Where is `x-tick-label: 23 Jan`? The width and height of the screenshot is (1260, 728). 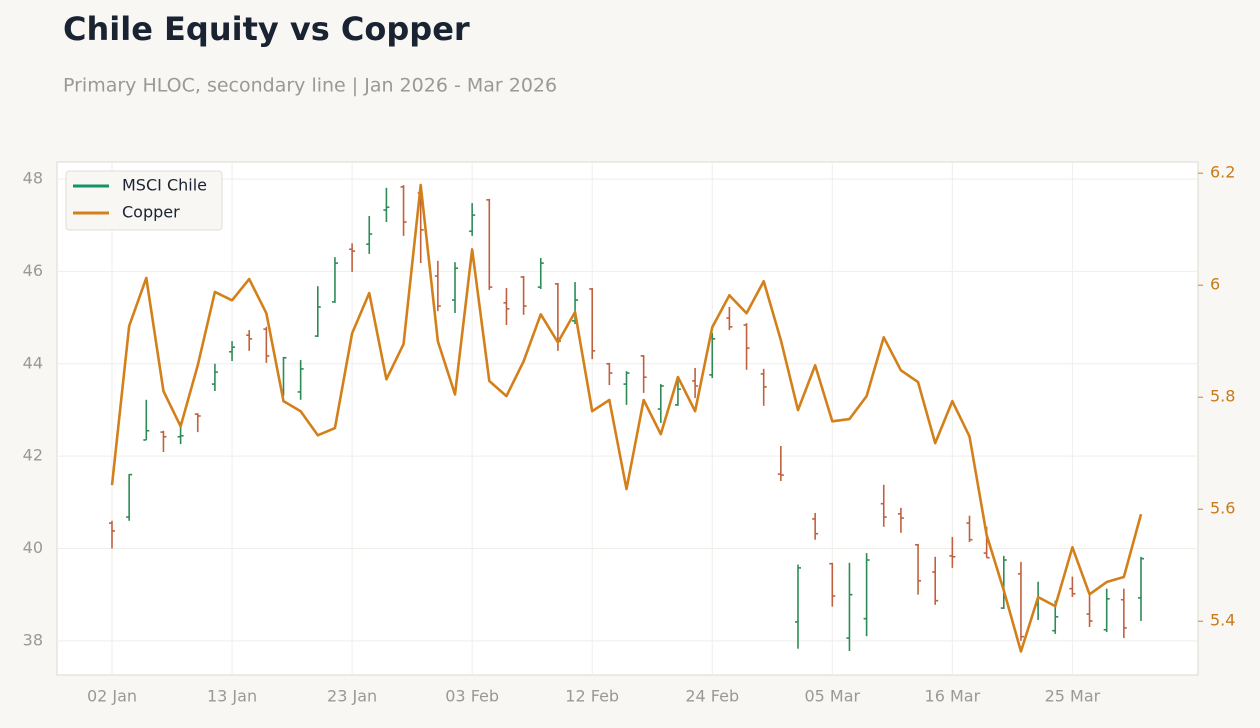 x-tick-label: 23 Jan is located at coordinates (352, 696).